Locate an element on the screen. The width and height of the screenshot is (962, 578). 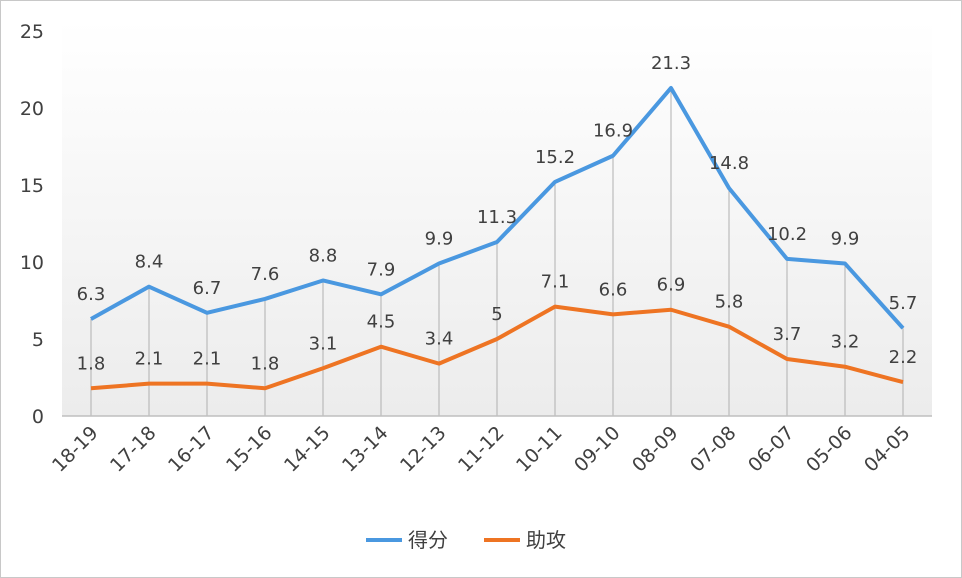
data-label: 16.9 is located at coordinates (613, 131).